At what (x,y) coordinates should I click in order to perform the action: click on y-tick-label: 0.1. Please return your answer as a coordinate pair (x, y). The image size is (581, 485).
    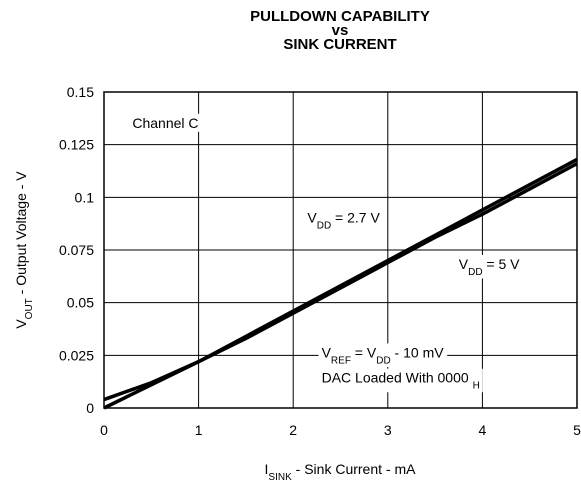
    Looking at the image, I should click on (85, 197).